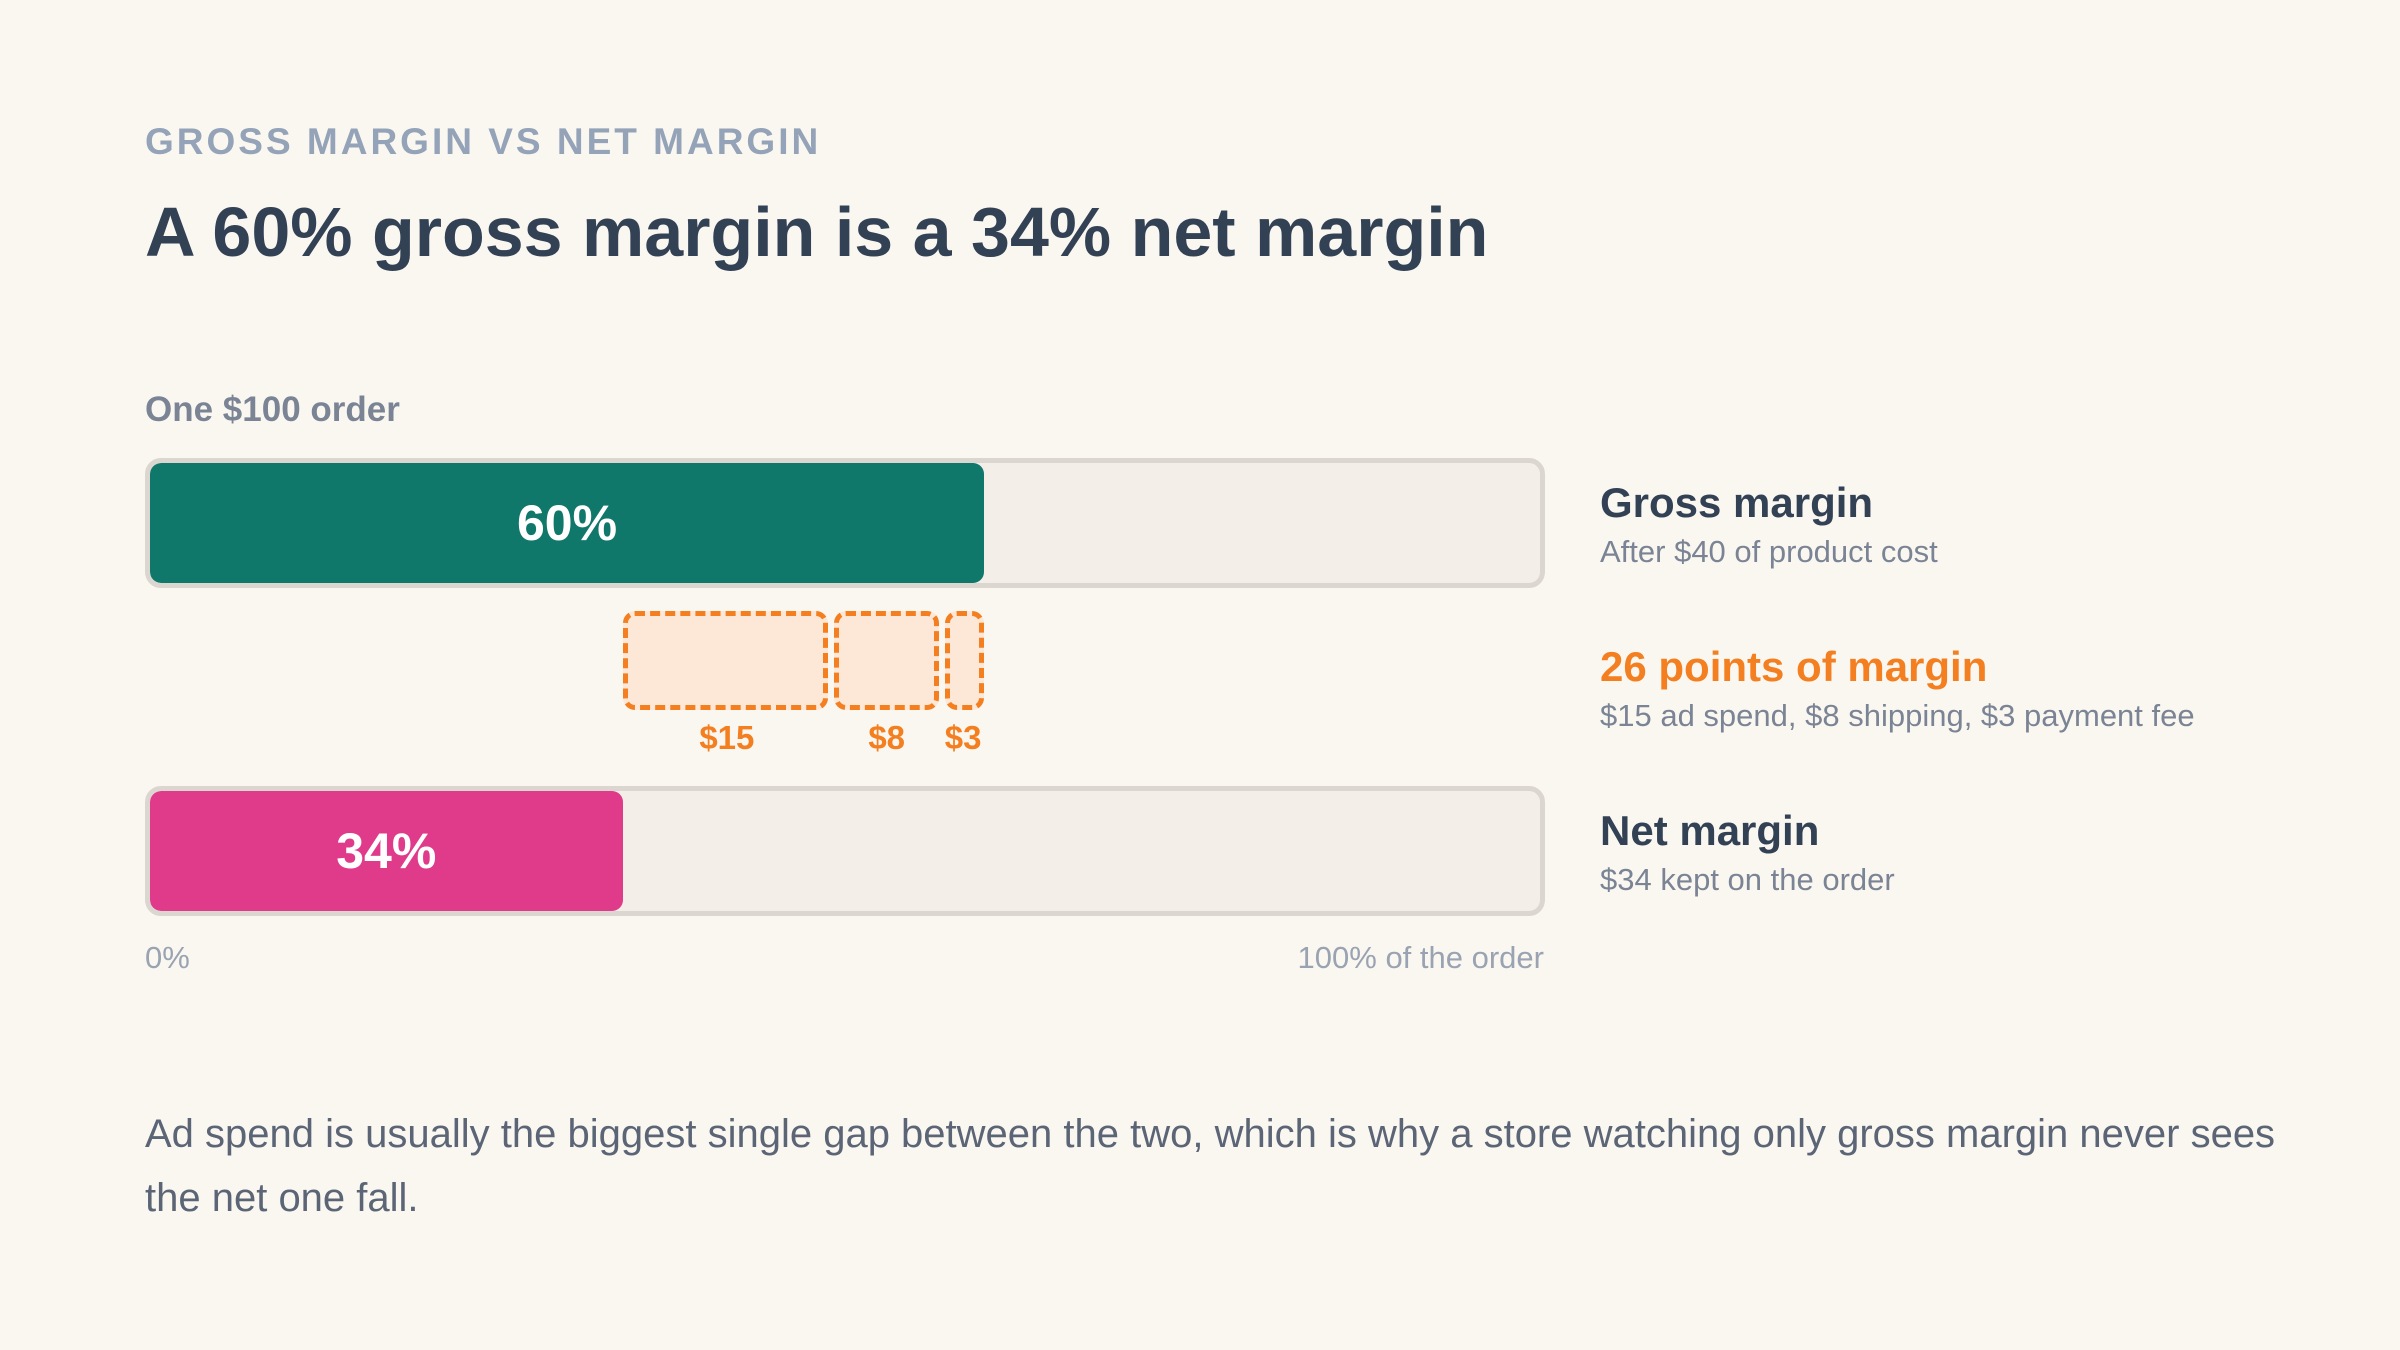 Image resolution: width=2400 pixels, height=1350 pixels. I want to click on axis-min-label: 0%, so click(167, 957).